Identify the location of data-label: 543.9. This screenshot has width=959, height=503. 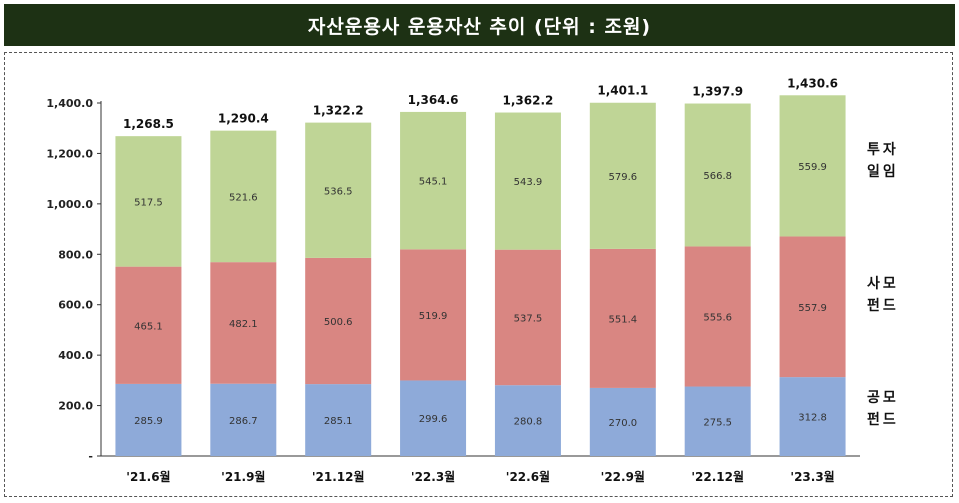
(528, 182).